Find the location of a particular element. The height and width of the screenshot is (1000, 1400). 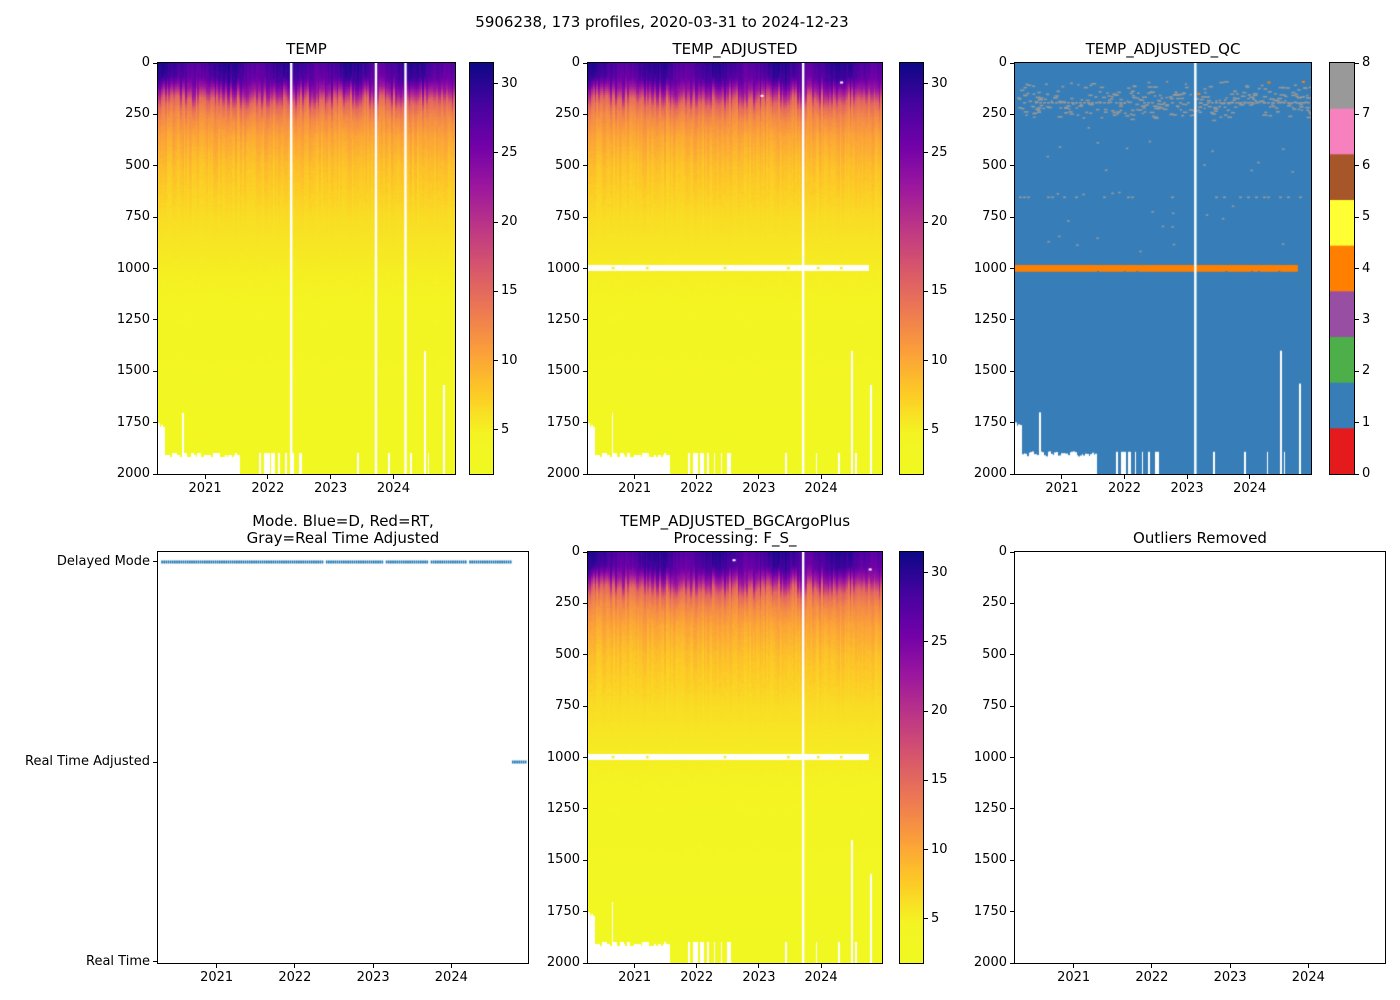

colorbar-tick-label: 4 is located at coordinates (1366, 268).